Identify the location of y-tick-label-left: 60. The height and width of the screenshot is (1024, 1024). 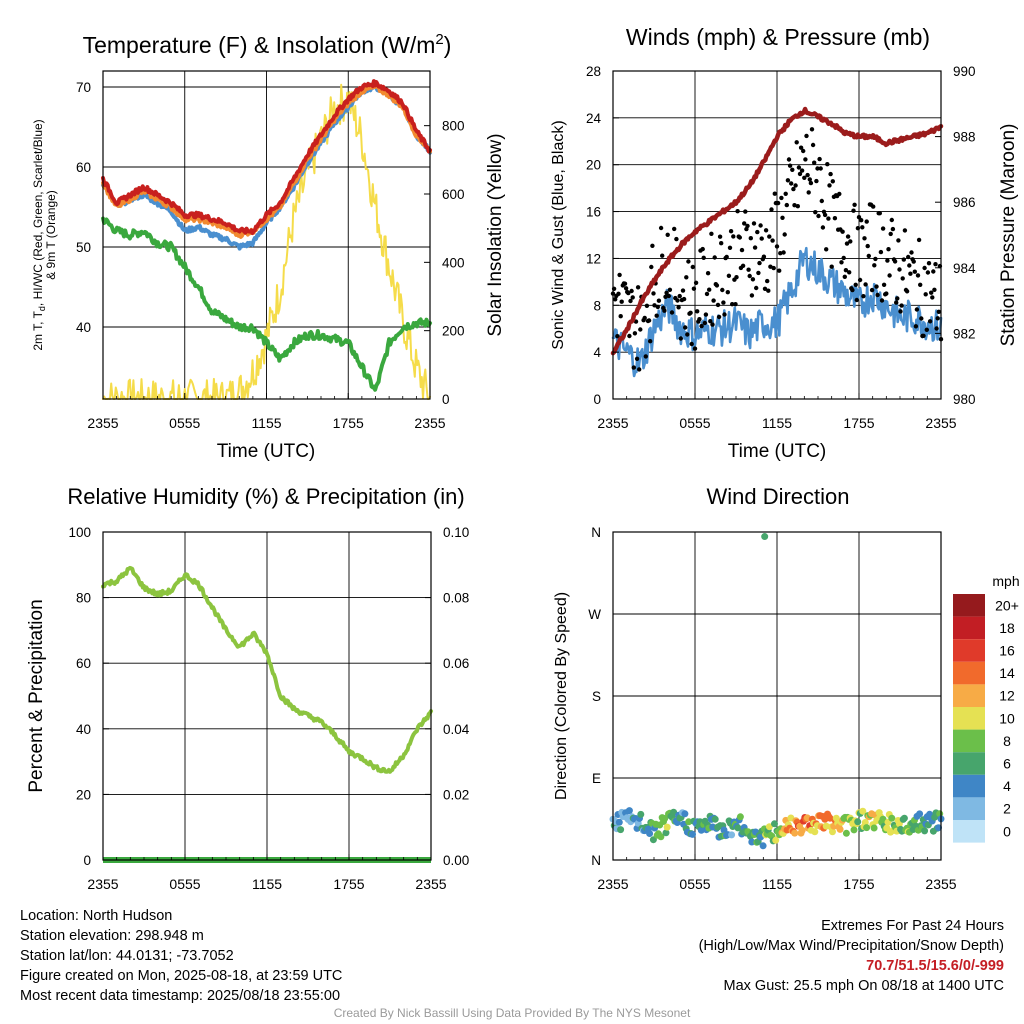
(83, 663).